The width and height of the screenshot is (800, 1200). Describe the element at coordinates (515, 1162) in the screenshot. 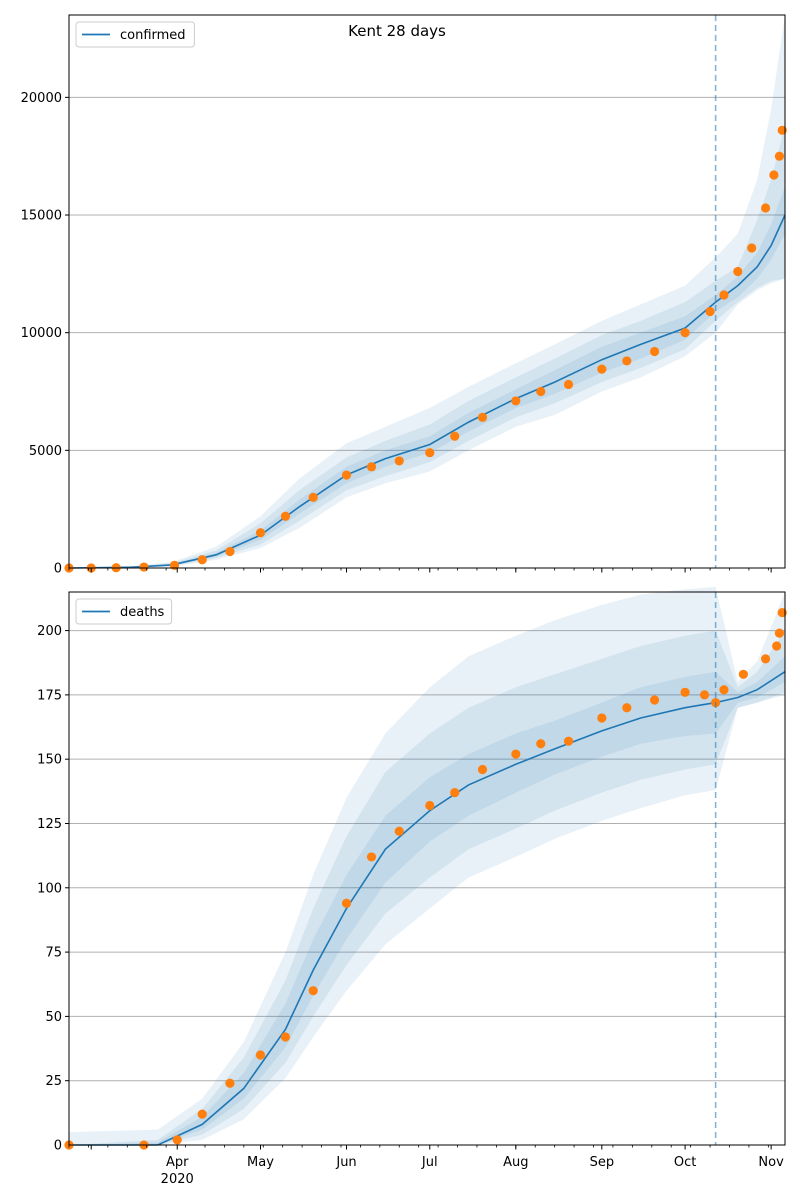

I see `x-tick-label: Aug` at that location.